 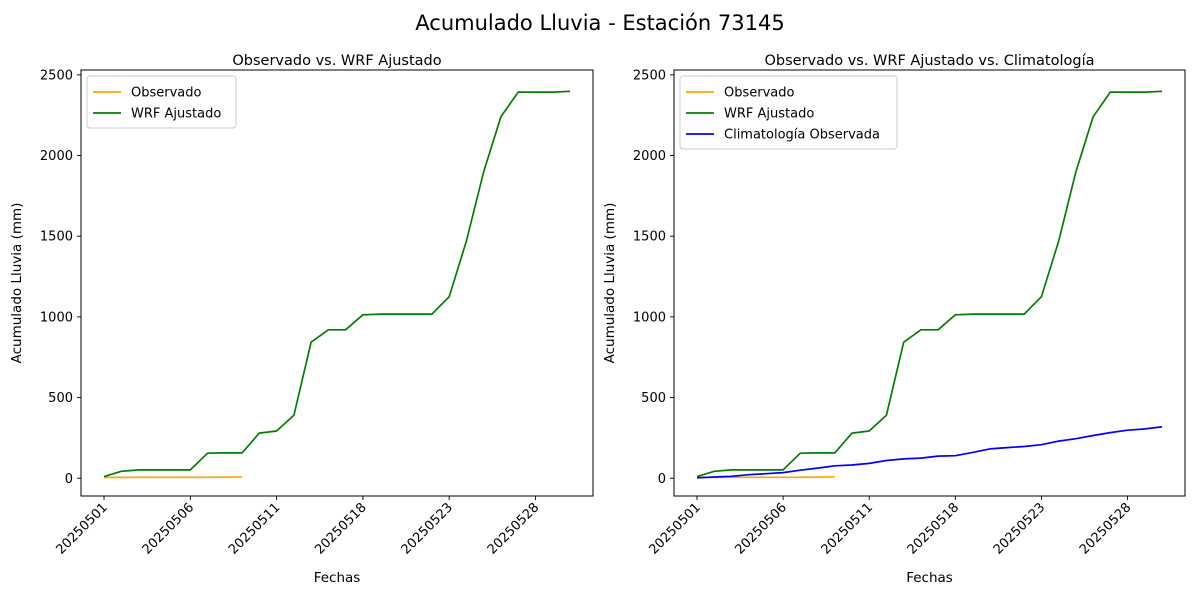 What do you see at coordinates (599, 23) in the screenshot?
I see `figure-suptitle: Acumulado Lluvia - Estación 73145` at bounding box center [599, 23].